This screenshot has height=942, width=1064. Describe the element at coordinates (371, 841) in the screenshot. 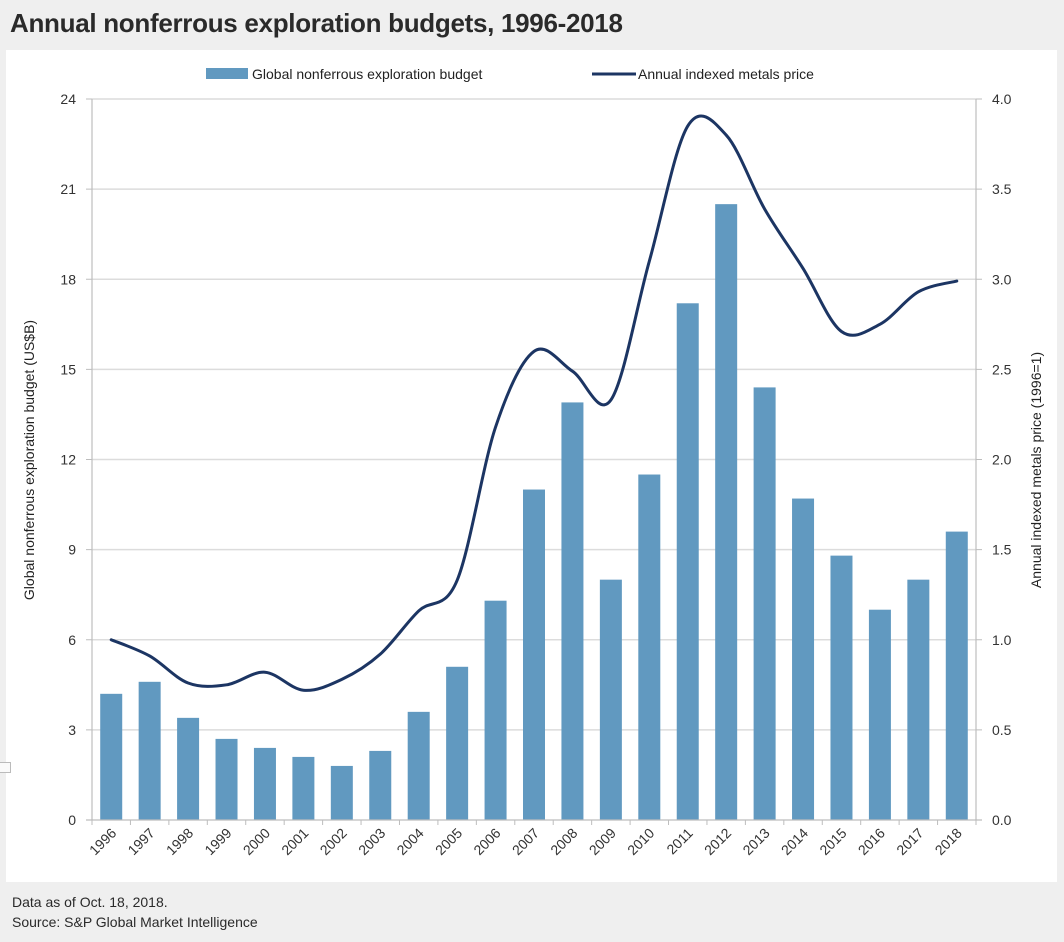

I see `x-tick-label: 2003` at that location.